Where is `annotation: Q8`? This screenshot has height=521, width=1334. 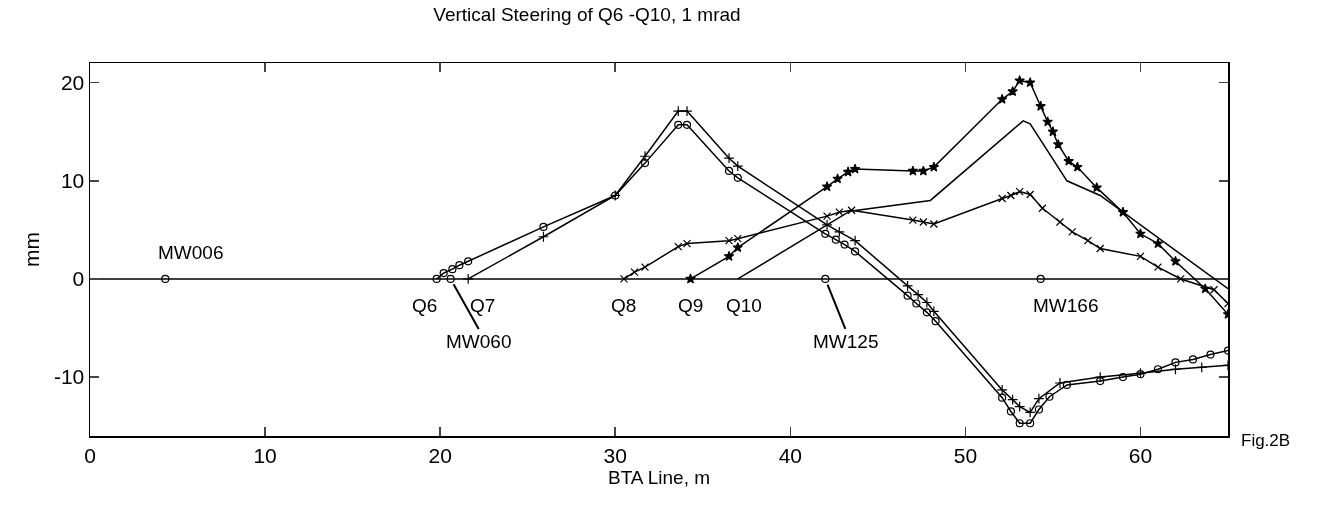
annotation: Q8 is located at coordinates (624, 305).